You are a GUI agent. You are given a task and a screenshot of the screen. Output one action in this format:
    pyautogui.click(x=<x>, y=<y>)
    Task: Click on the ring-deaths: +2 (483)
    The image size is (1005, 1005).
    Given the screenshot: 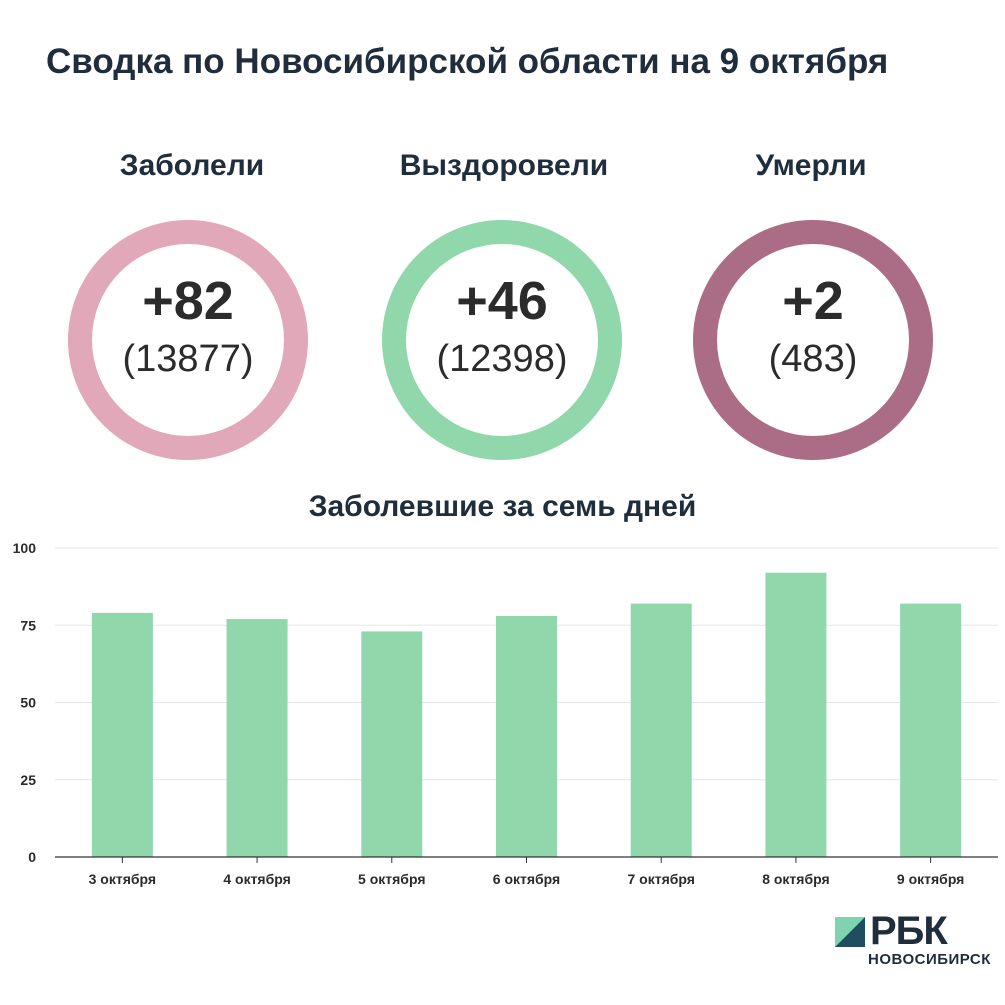 What is the action you would take?
    pyautogui.click(x=813, y=340)
    